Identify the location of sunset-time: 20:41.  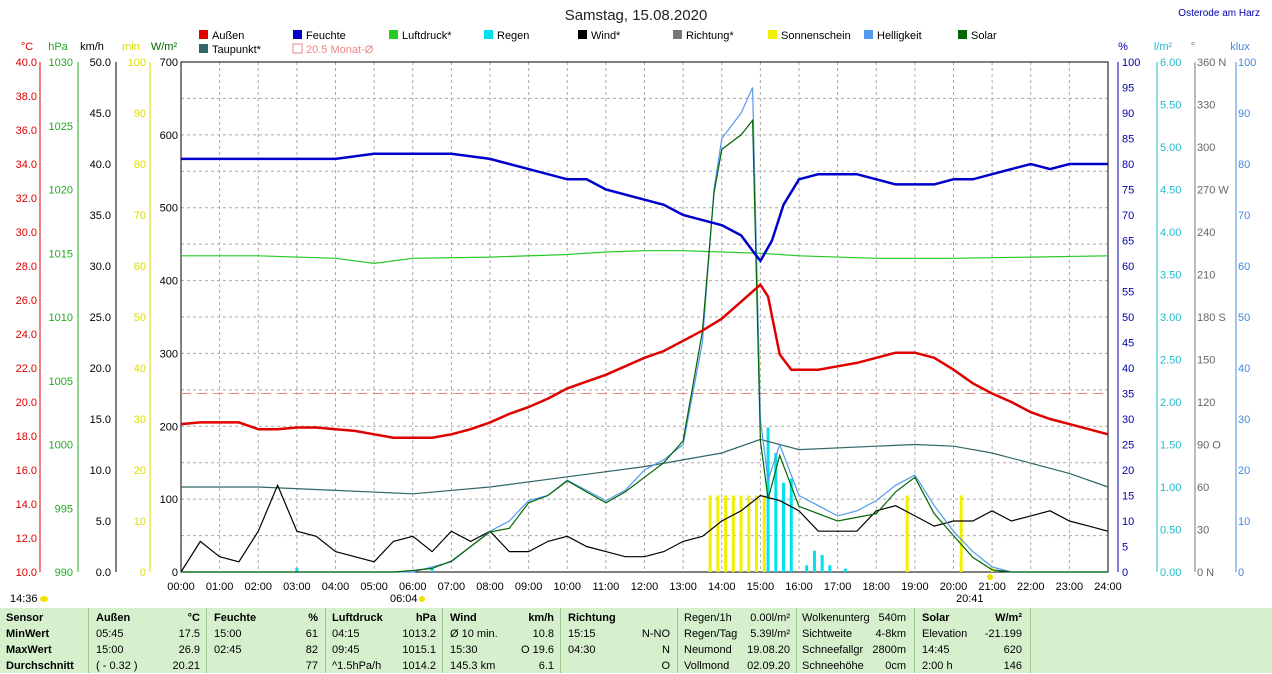
(970, 599).